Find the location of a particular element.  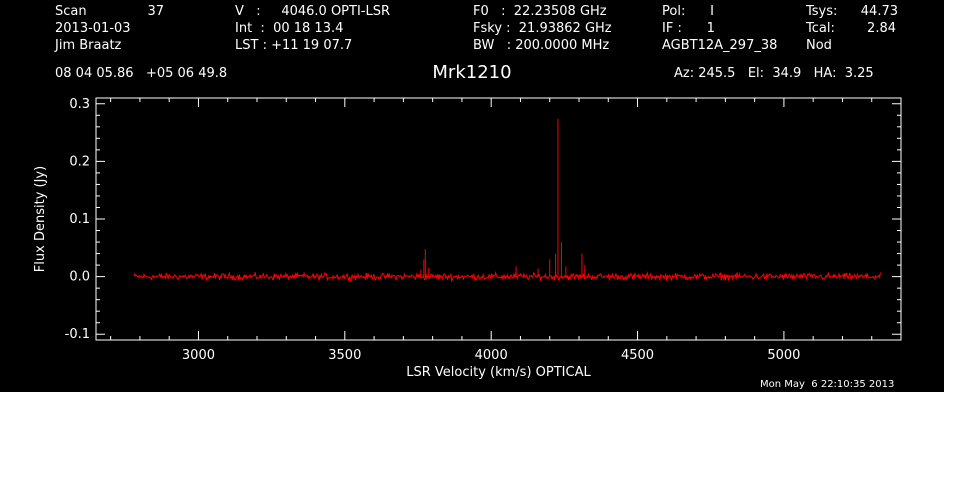

polarization-line: Pol: I is located at coordinates (688, 11).